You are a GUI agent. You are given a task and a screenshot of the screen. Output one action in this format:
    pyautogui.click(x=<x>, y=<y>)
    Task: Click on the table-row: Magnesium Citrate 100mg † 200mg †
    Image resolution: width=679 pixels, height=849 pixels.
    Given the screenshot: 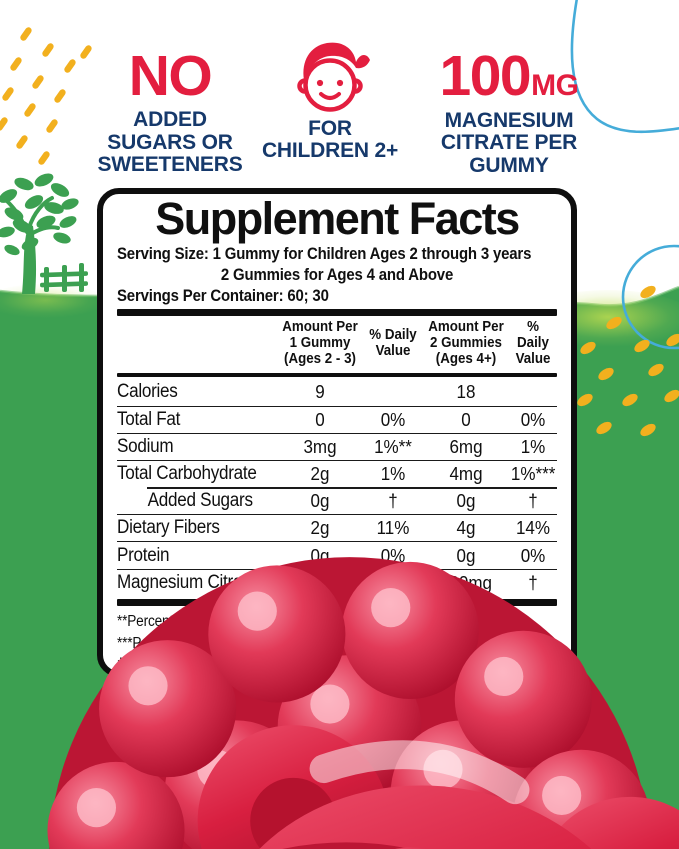 What is the action you would take?
    pyautogui.click(x=337, y=583)
    